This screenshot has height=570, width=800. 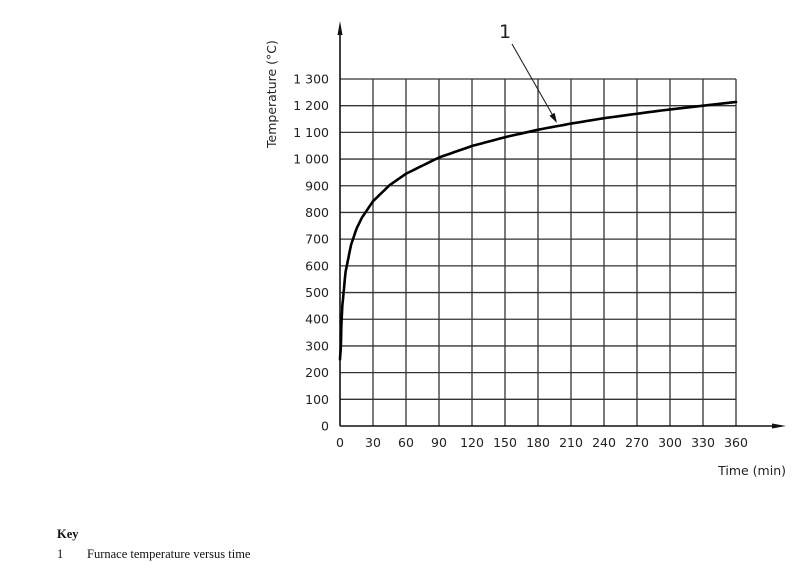 What do you see at coordinates (60, 554) in the screenshot?
I see `key-item-number: 1` at bounding box center [60, 554].